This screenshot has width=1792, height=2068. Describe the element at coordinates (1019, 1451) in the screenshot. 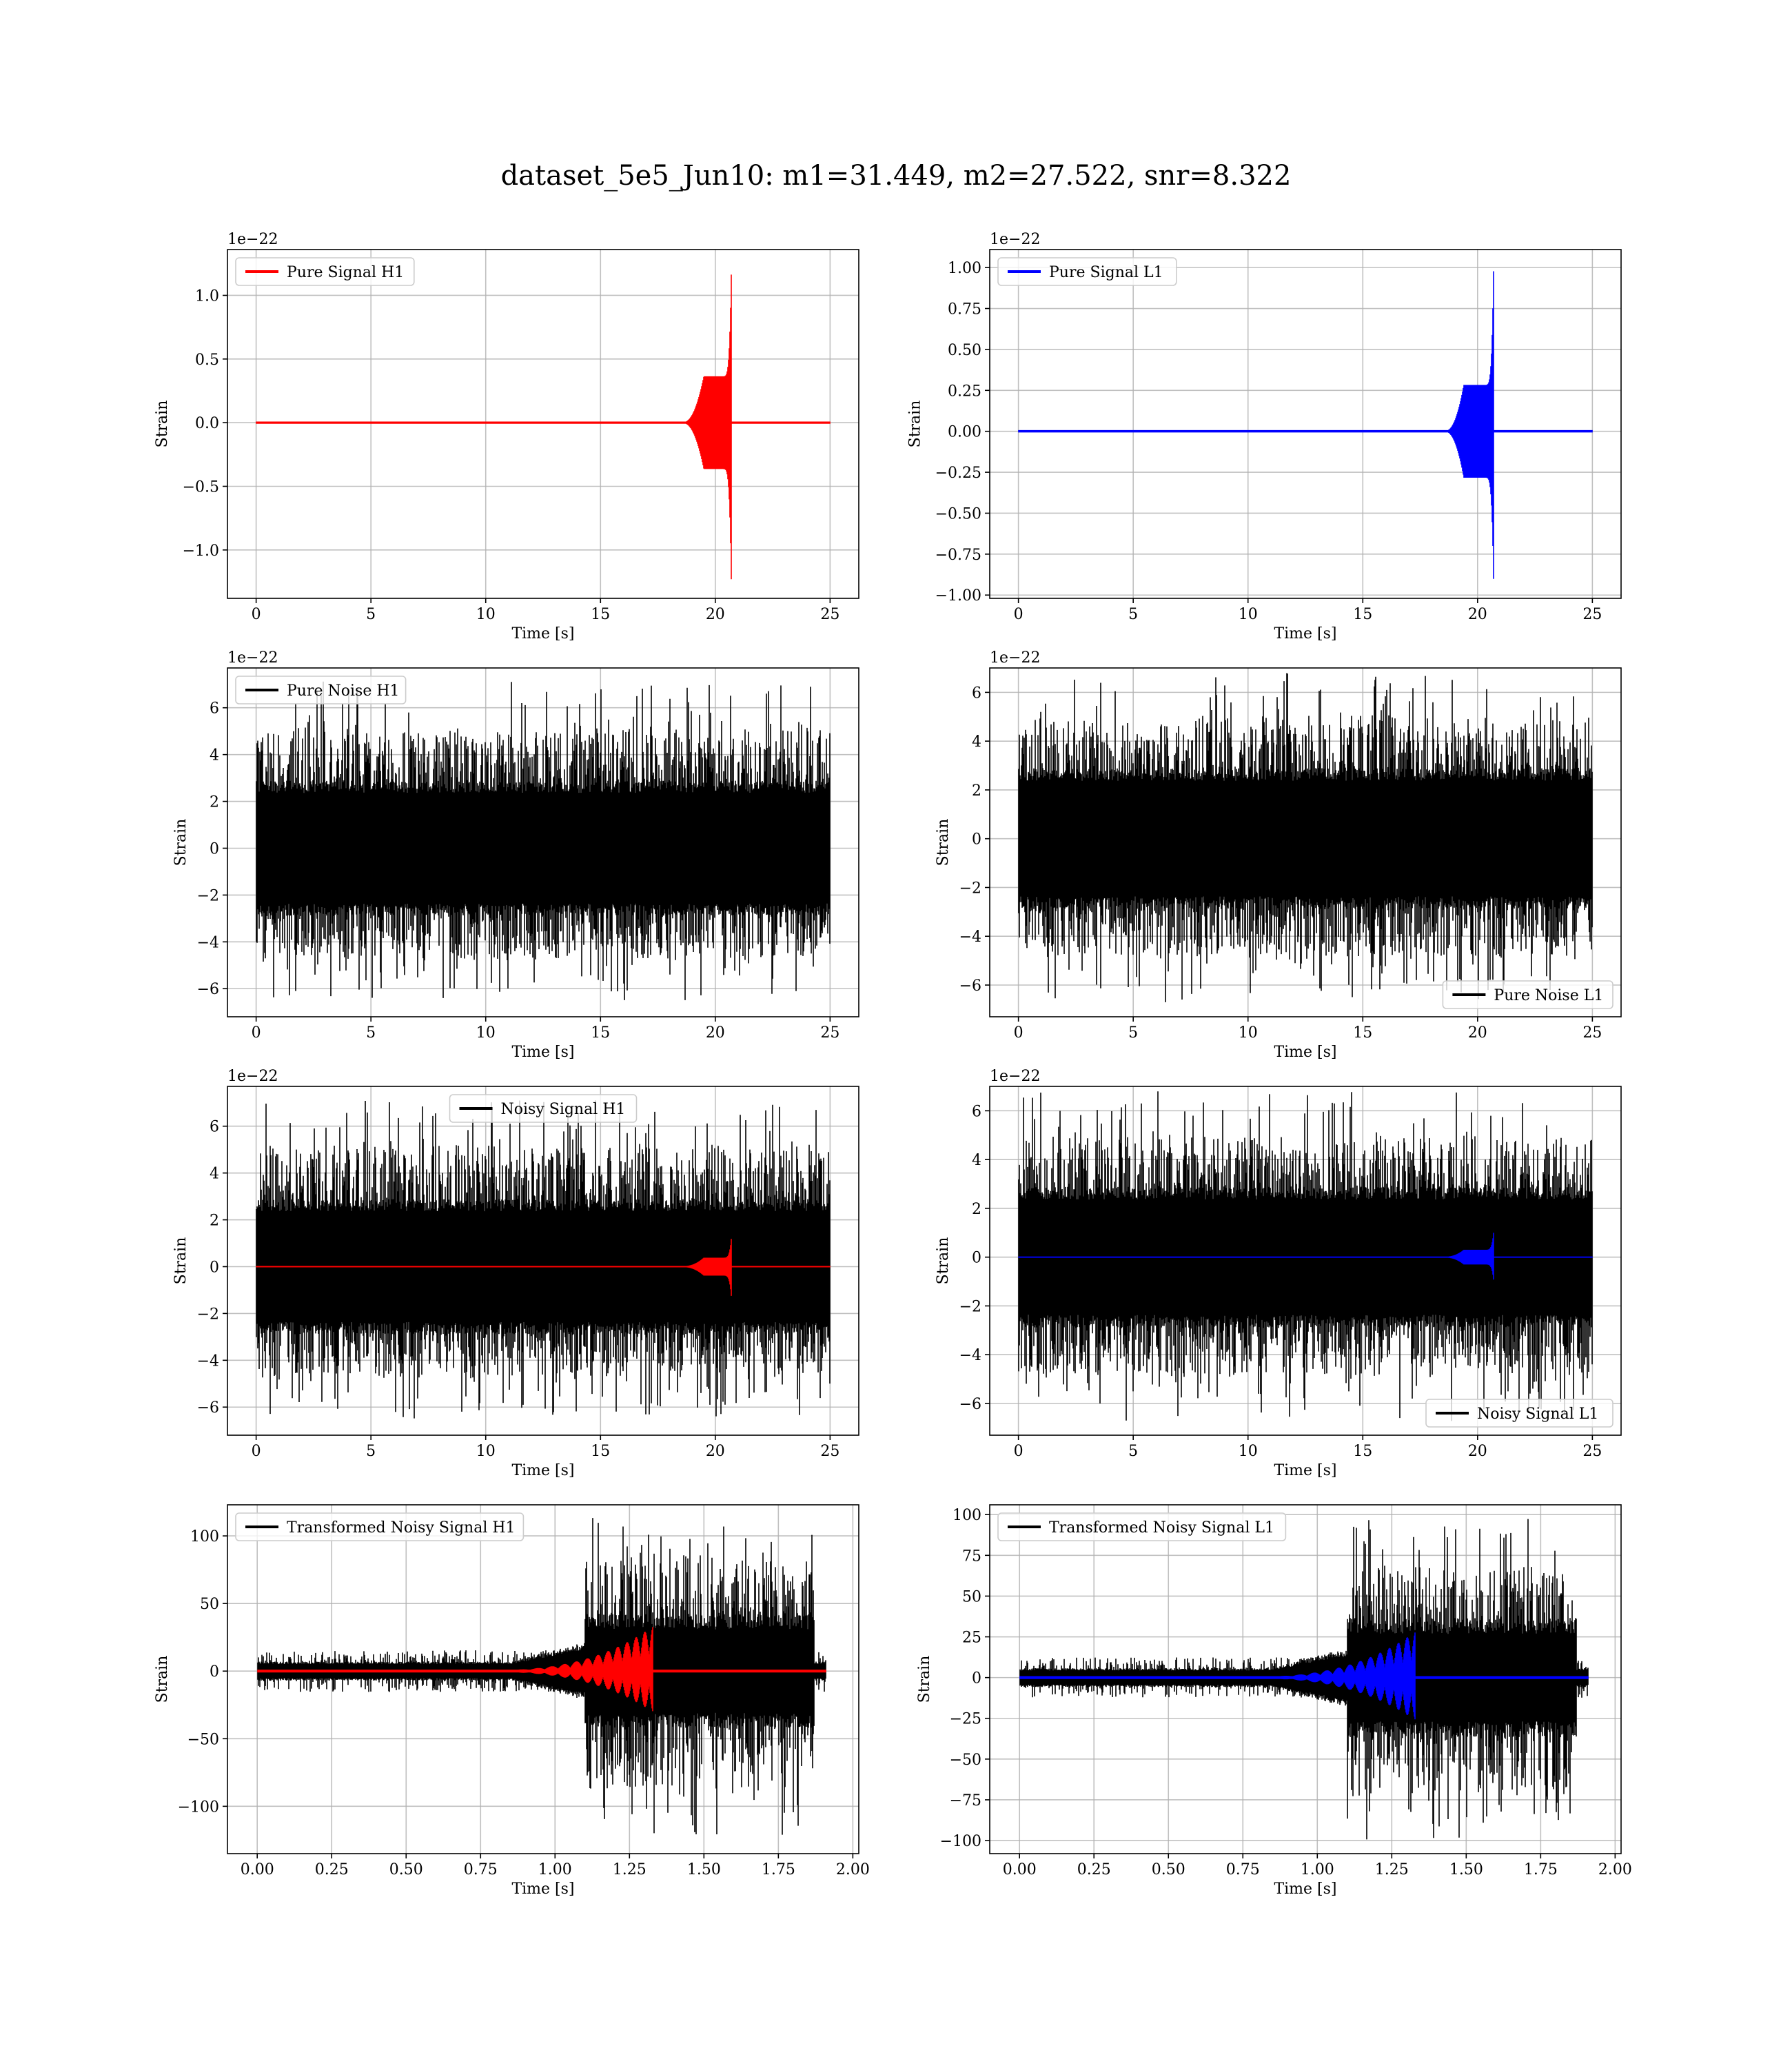

I see `noisy-signal-l1-xtick-label-0: 0` at that location.